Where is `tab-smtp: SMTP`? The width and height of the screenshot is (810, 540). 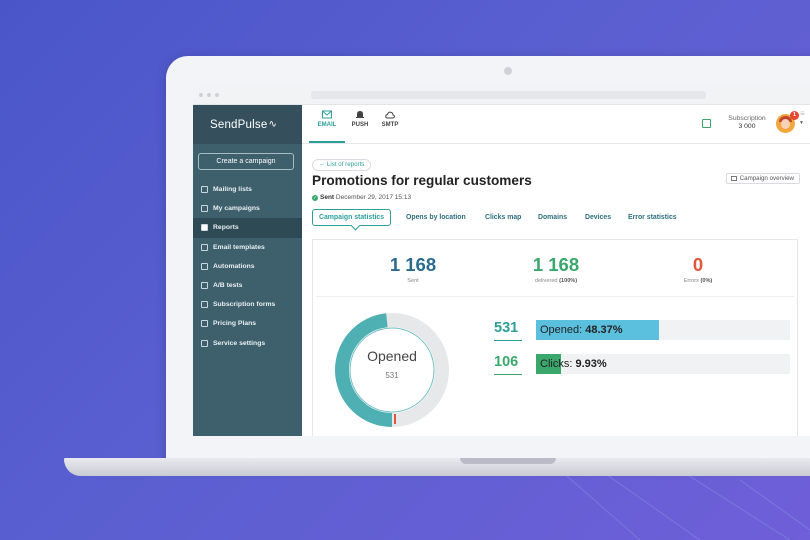 tab-smtp: SMTP is located at coordinates (390, 119).